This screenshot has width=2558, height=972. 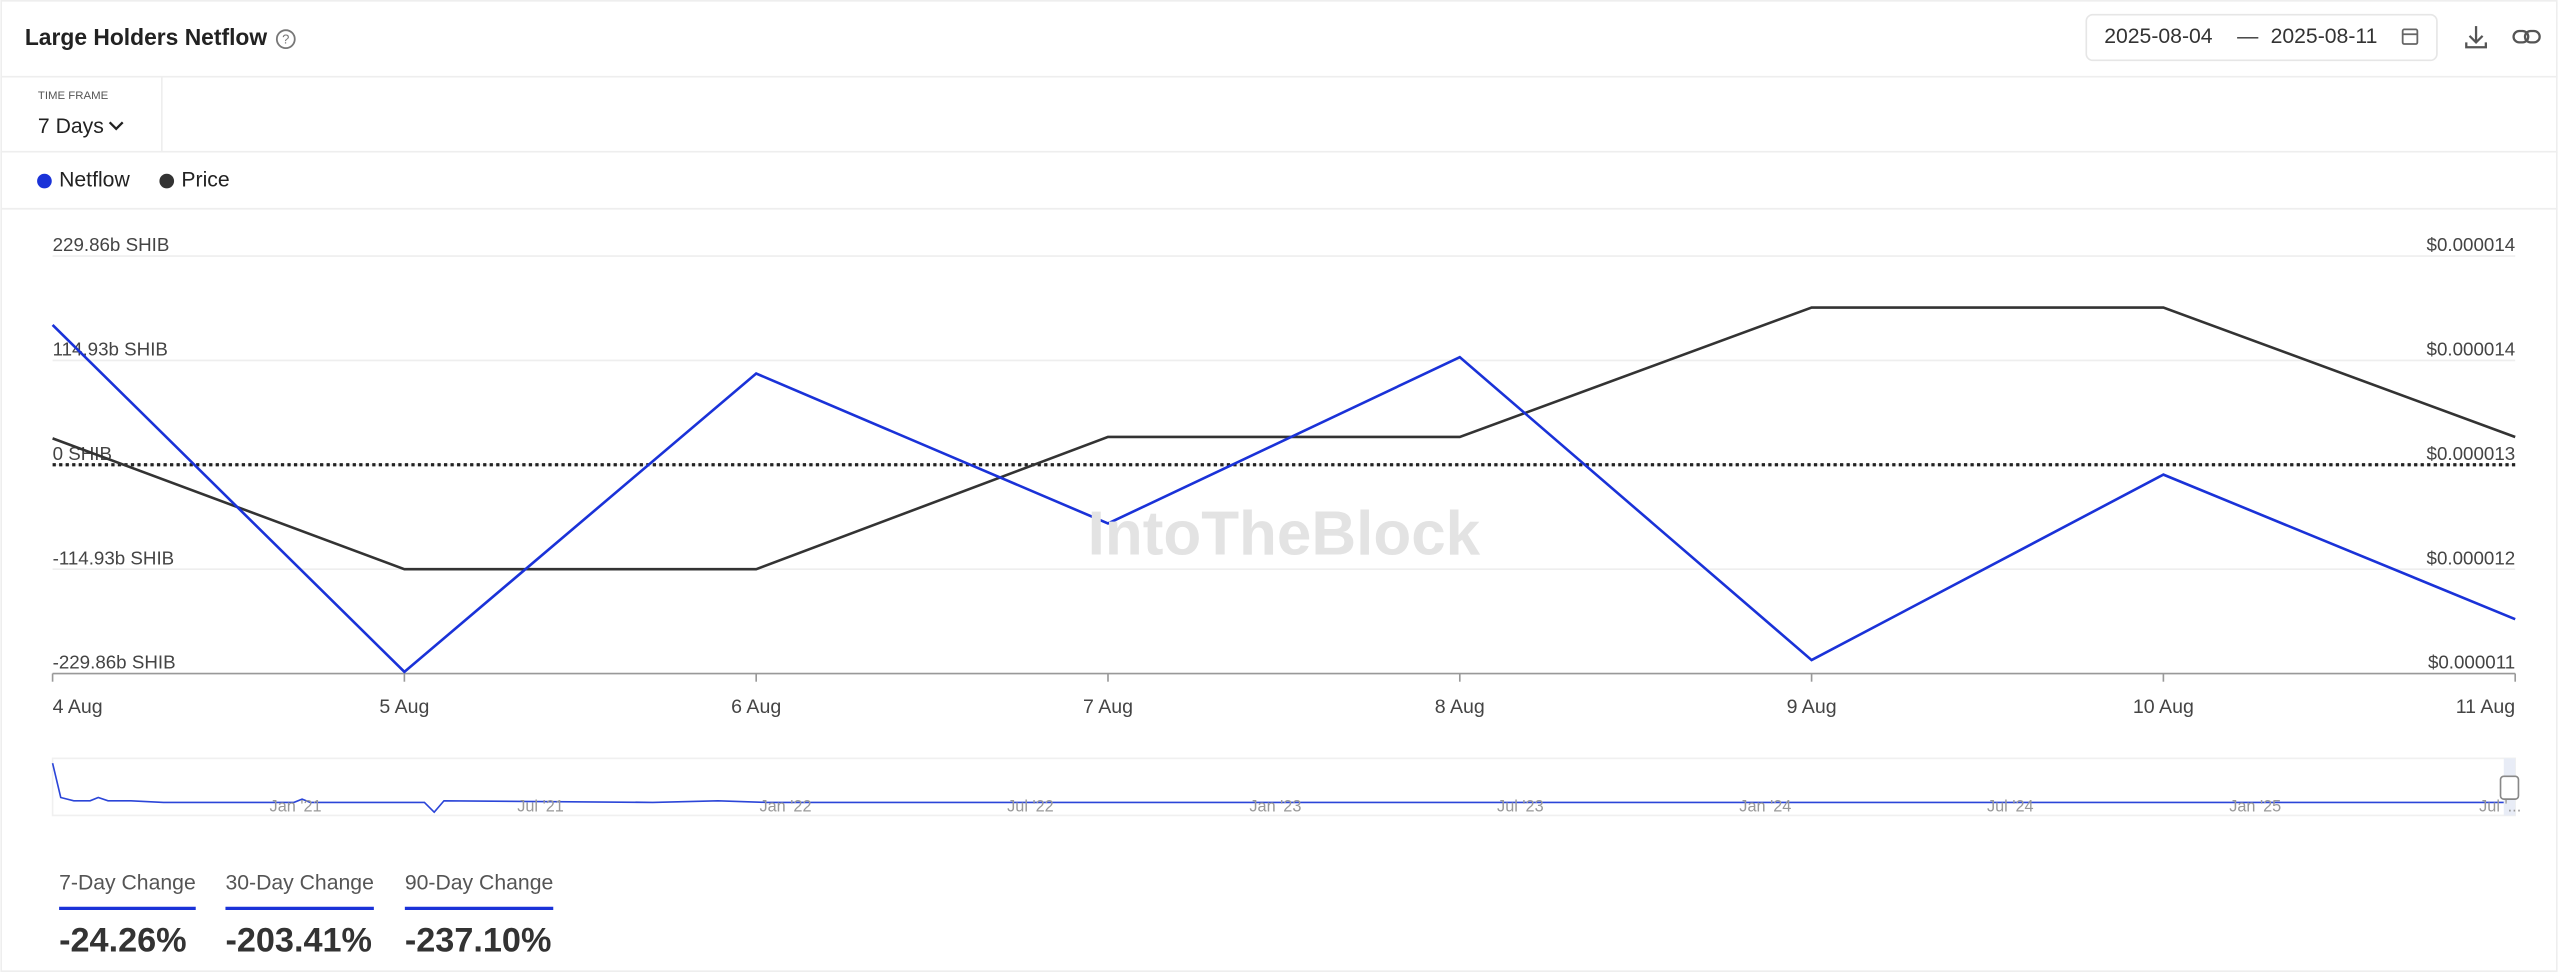 I want to click on link-icon, so click(x=2526, y=36).